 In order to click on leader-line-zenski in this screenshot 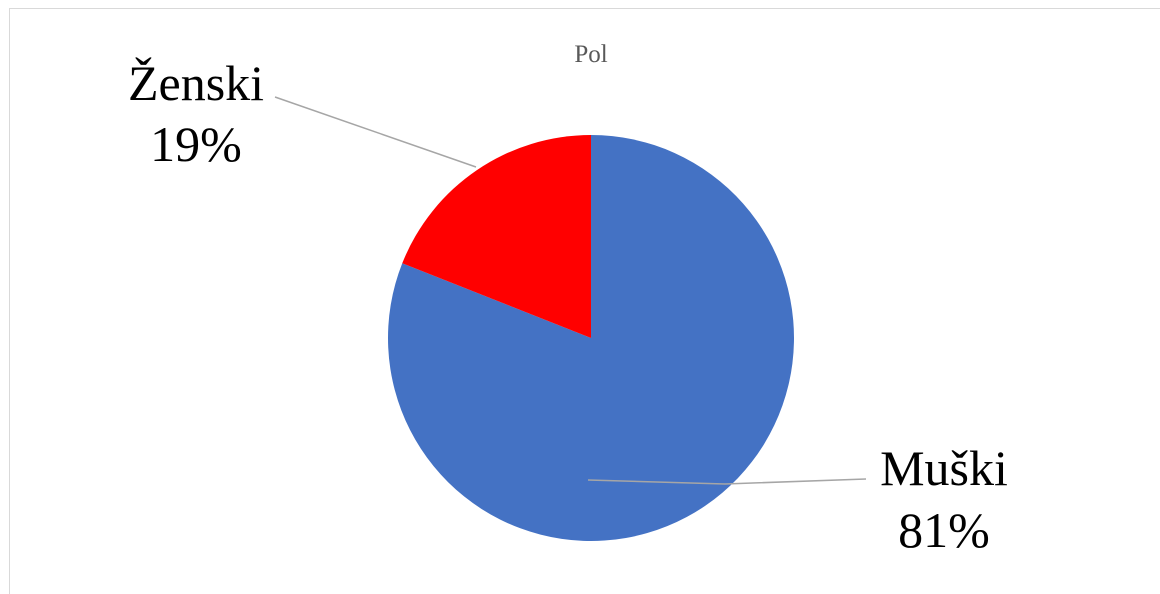, I will do `click(375, 132)`.